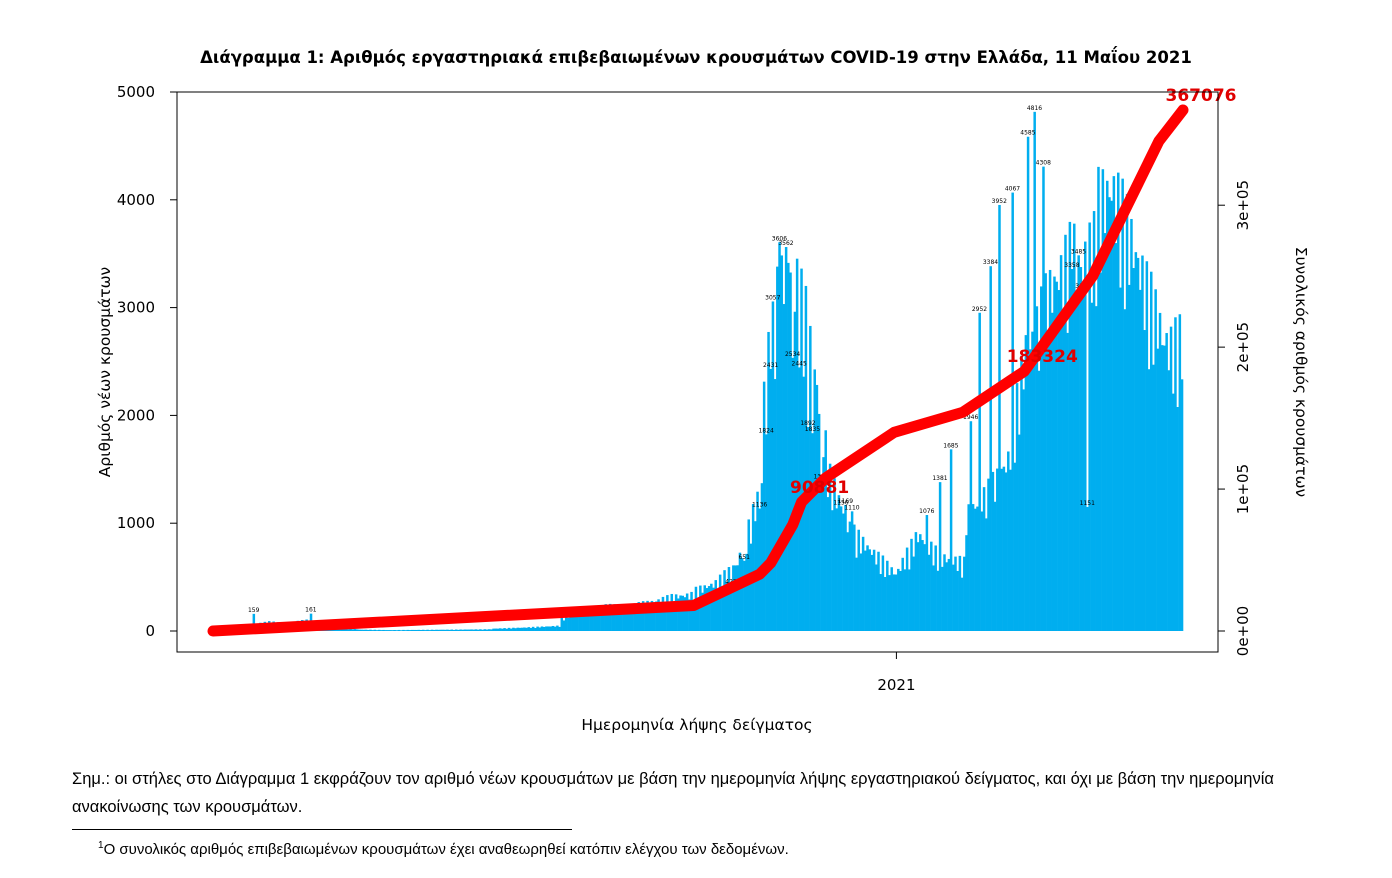 This screenshot has height=878, width=1392. What do you see at coordinates (845, 501) in the screenshot?
I see `bar-value-label: 1169` at bounding box center [845, 501].